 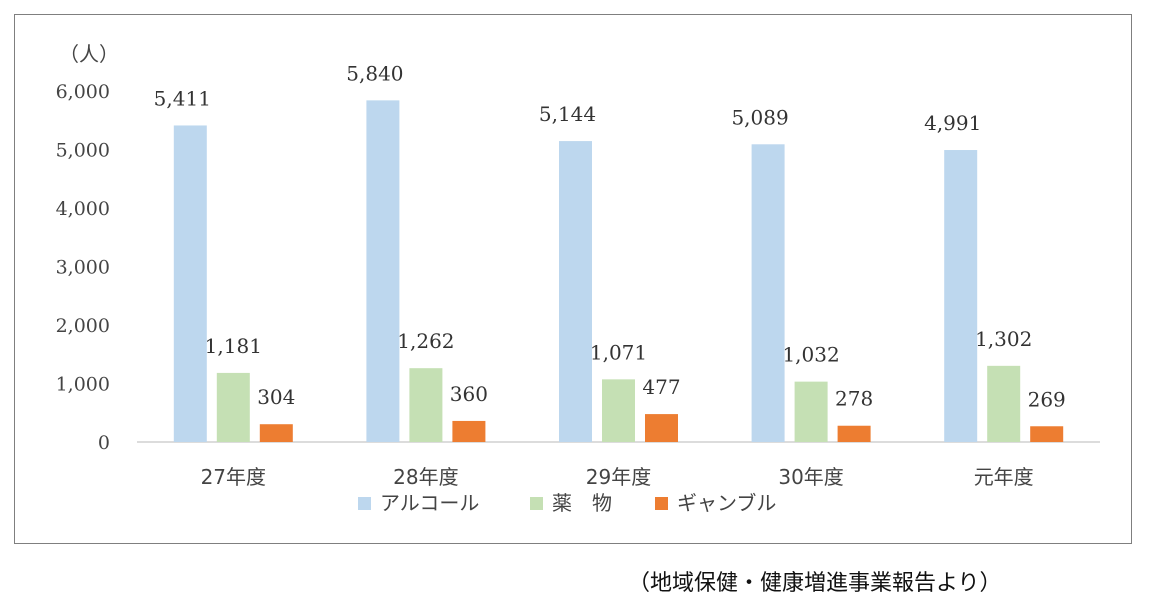 What do you see at coordinates (1004, 477) in the screenshot?
I see `x-category-label: 元年度` at bounding box center [1004, 477].